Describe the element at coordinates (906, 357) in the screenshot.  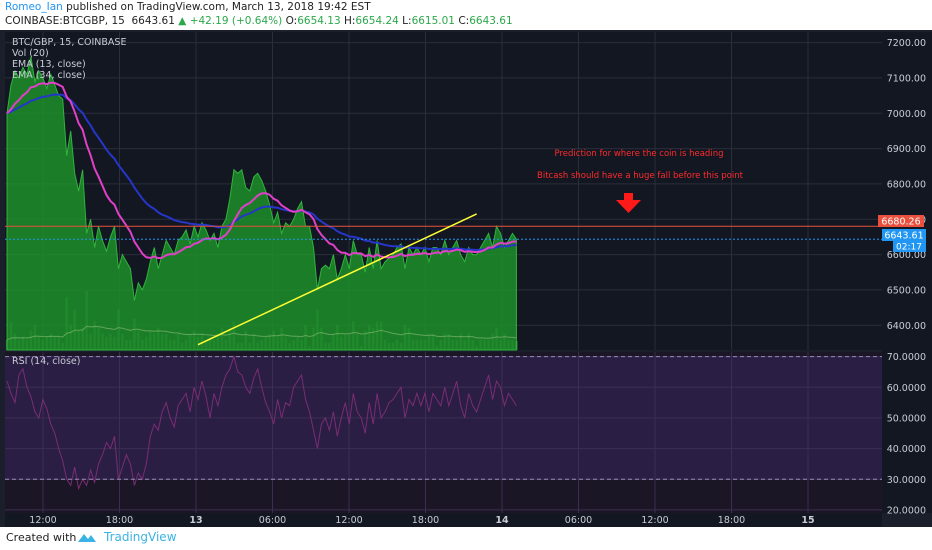
I see `rsi-tick-label: 70.0000` at that location.